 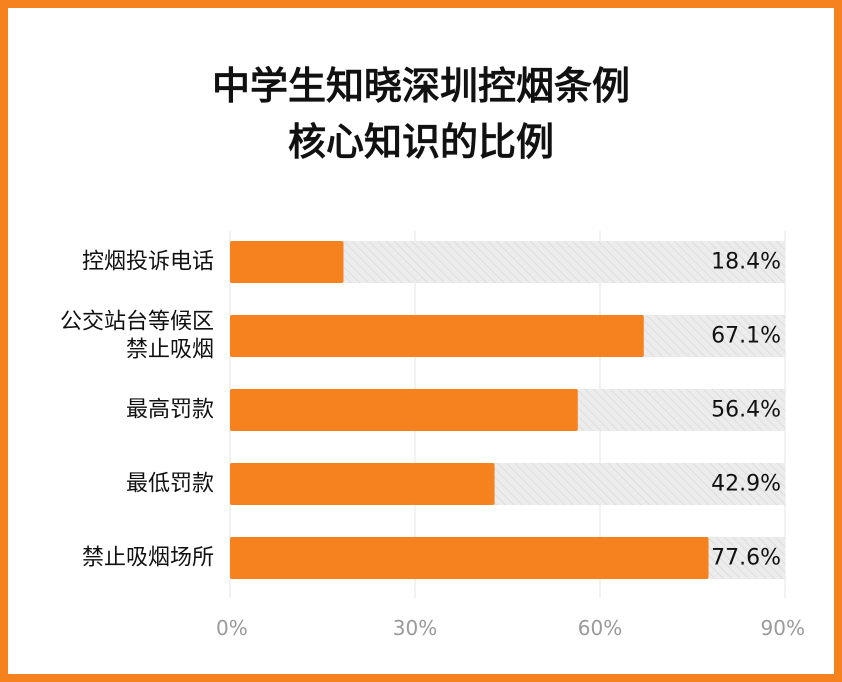 I want to click on bar-value-label: 56.4%, so click(x=746, y=410).